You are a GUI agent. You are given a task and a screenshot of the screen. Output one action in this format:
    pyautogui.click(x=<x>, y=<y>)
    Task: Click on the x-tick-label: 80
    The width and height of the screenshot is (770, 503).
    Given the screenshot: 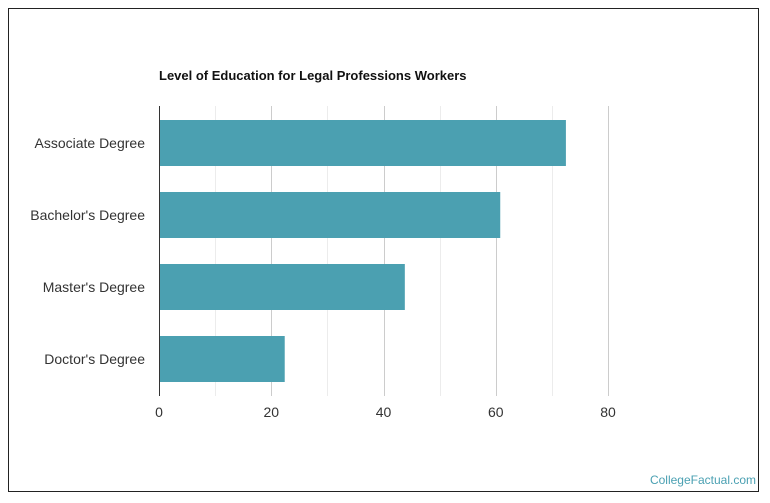 What is the action you would take?
    pyautogui.click(x=608, y=412)
    